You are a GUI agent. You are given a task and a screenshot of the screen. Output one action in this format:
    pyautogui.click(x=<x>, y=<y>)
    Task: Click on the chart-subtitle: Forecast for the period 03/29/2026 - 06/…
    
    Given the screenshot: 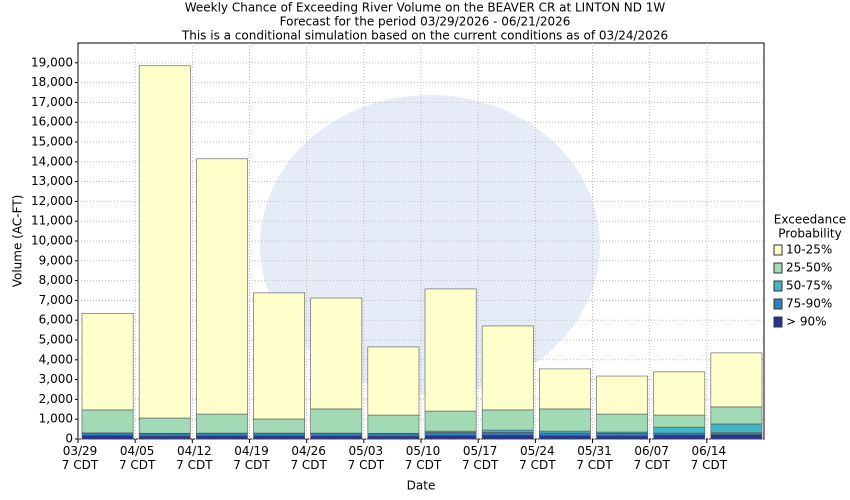 What is the action you would take?
    pyautogui.click(x=425, y=22)
    